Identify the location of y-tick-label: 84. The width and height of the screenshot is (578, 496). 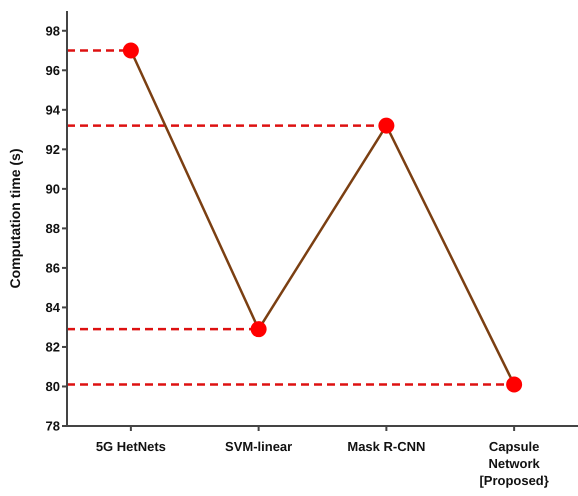
(53, 308).